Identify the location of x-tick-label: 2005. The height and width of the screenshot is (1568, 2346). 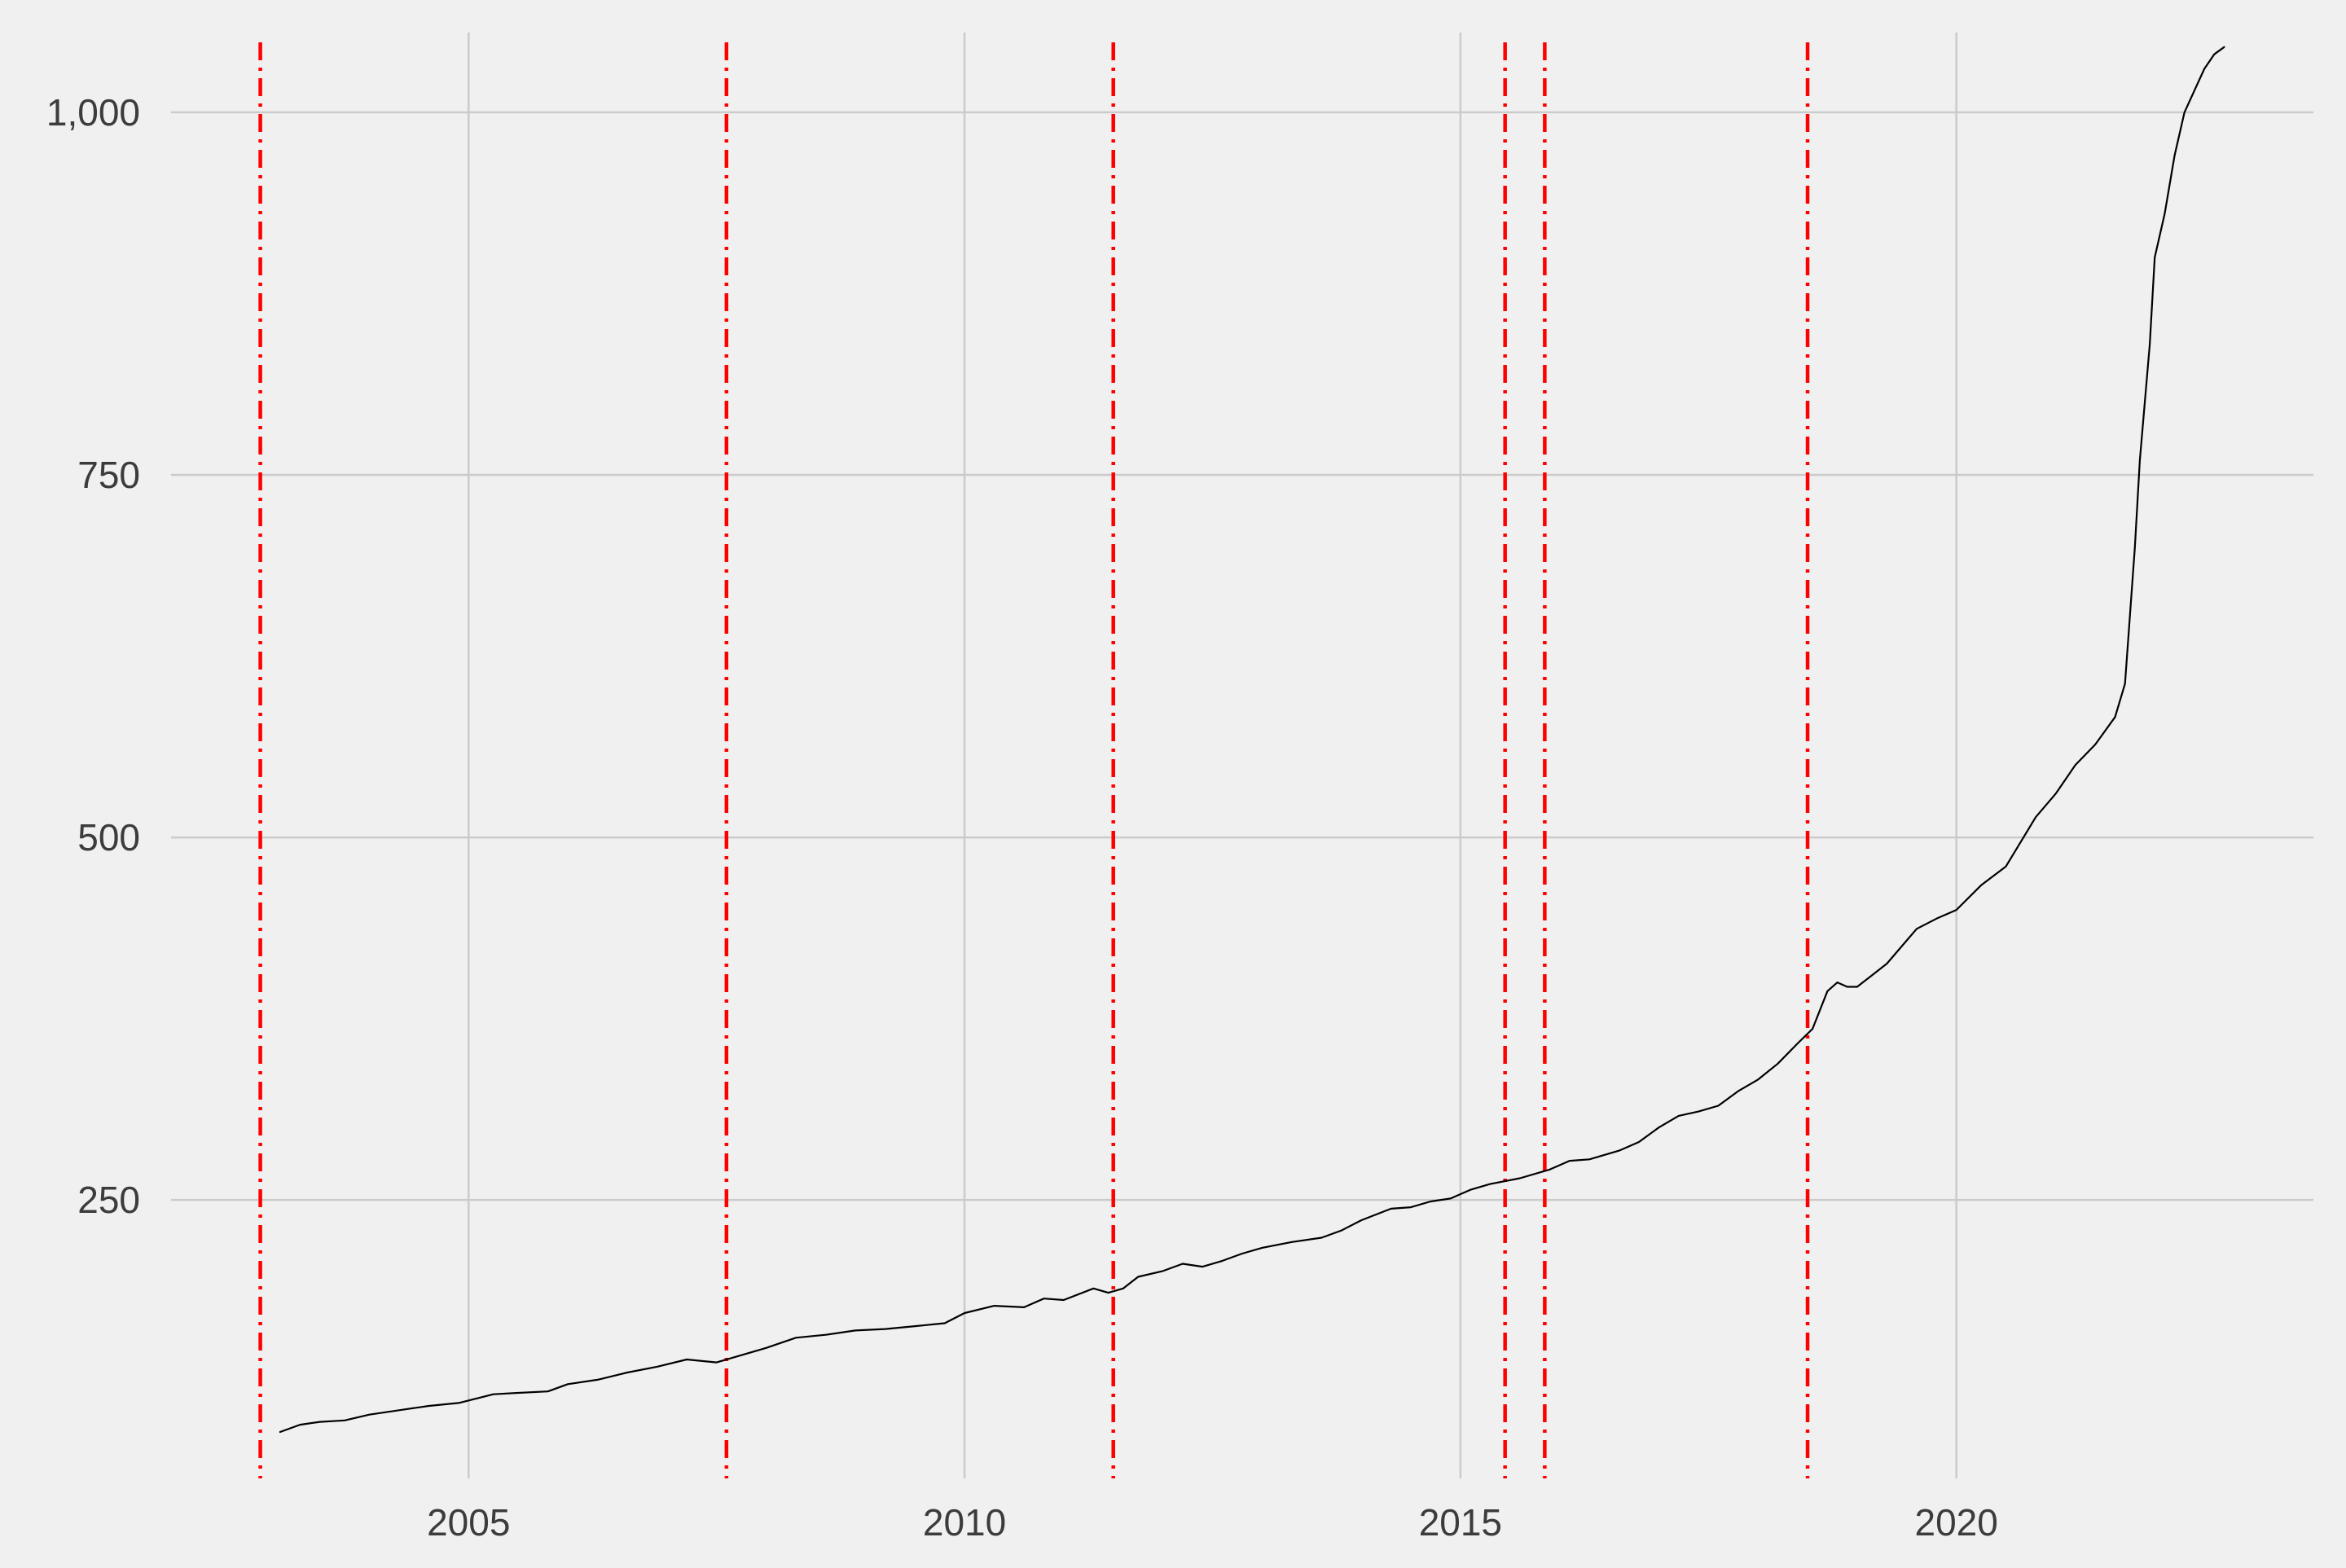
(468, 1522).